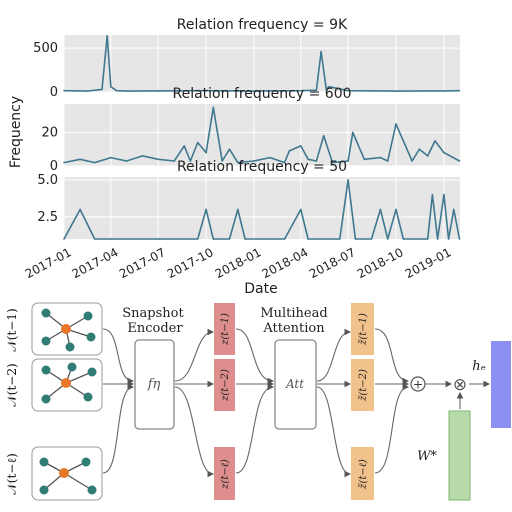 The height and width of the screenshot is (512, 512). I want to click on y-tick-label: 0, so click(54, 92).